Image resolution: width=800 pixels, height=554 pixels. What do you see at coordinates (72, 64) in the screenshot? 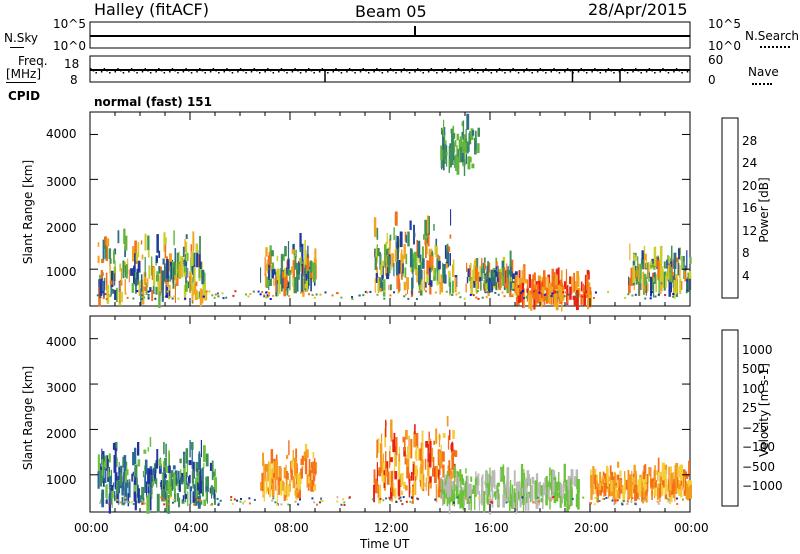
I see `strip2-tick-top: 18` at bounding box center [72, 64].